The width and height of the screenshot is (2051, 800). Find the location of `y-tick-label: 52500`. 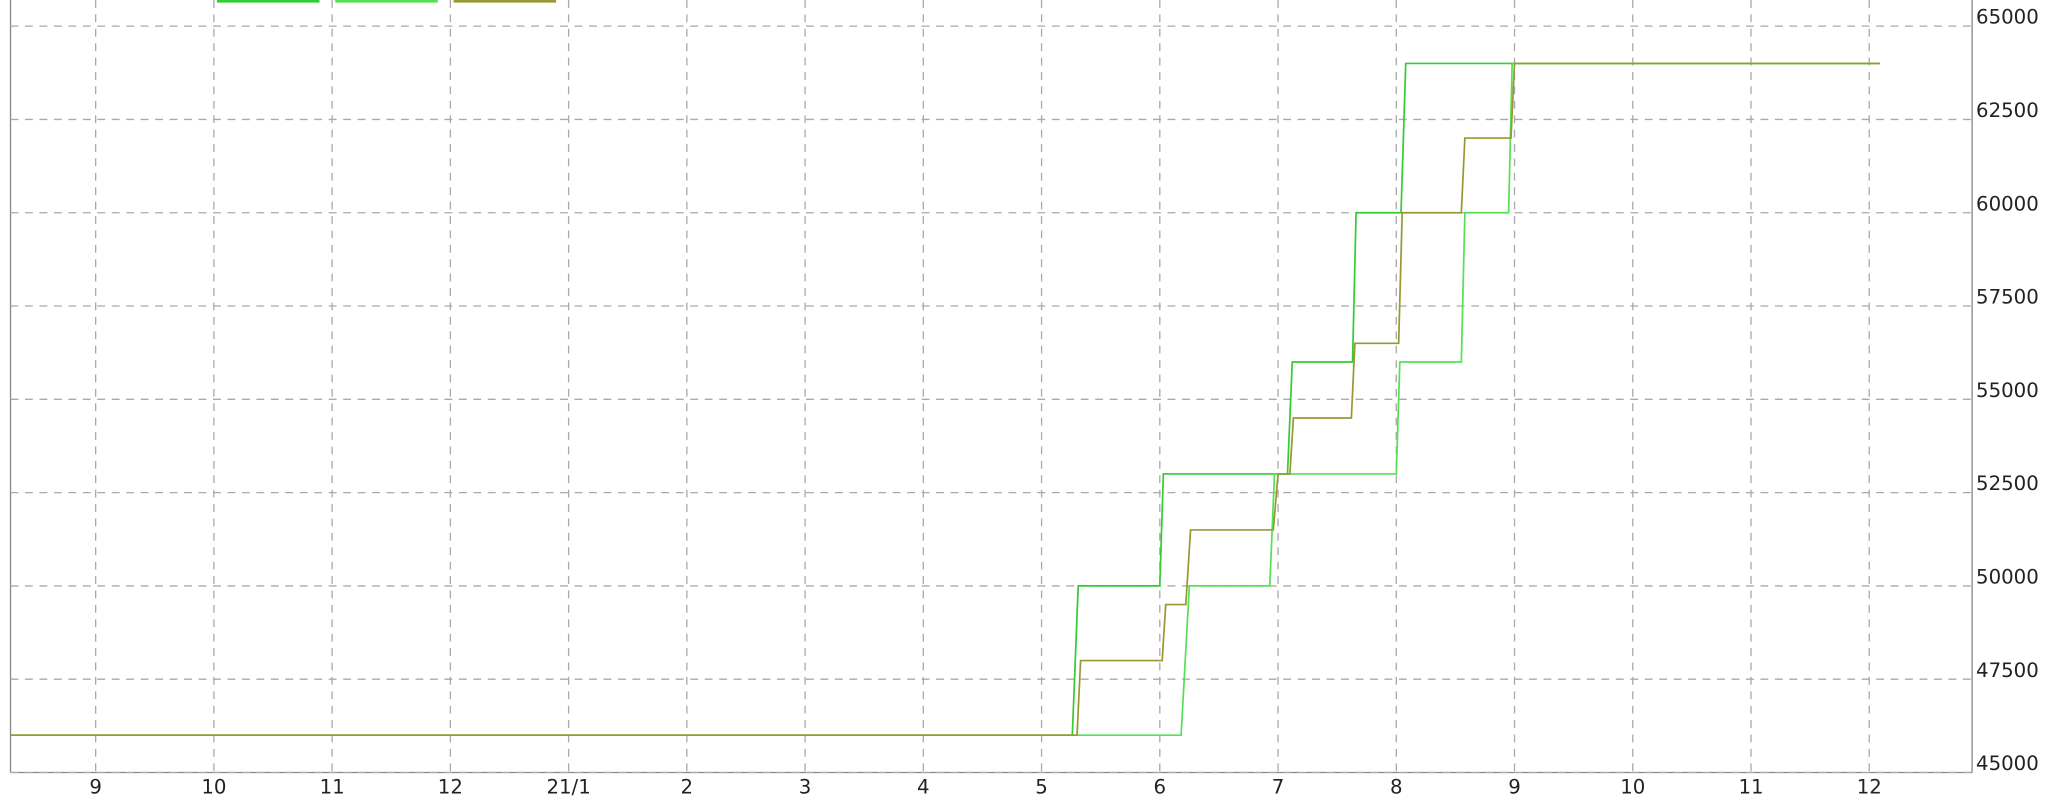

y-tick-label: 52500 is located at coordinates (2007, 483).